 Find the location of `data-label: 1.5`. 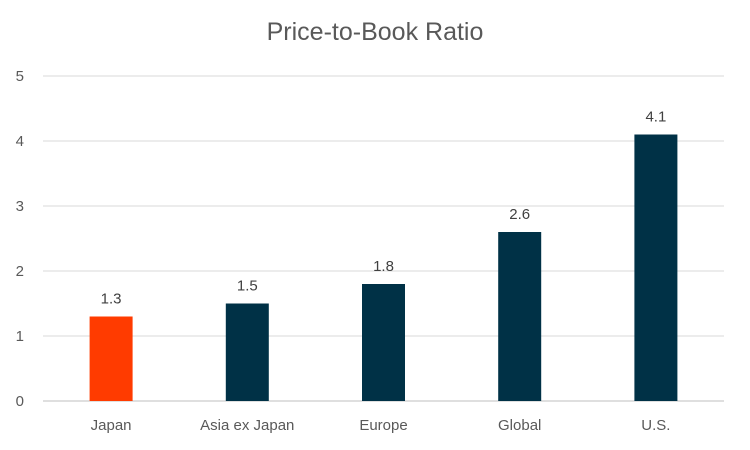

data-label: 1.5 is located at coordinates (247, 286).